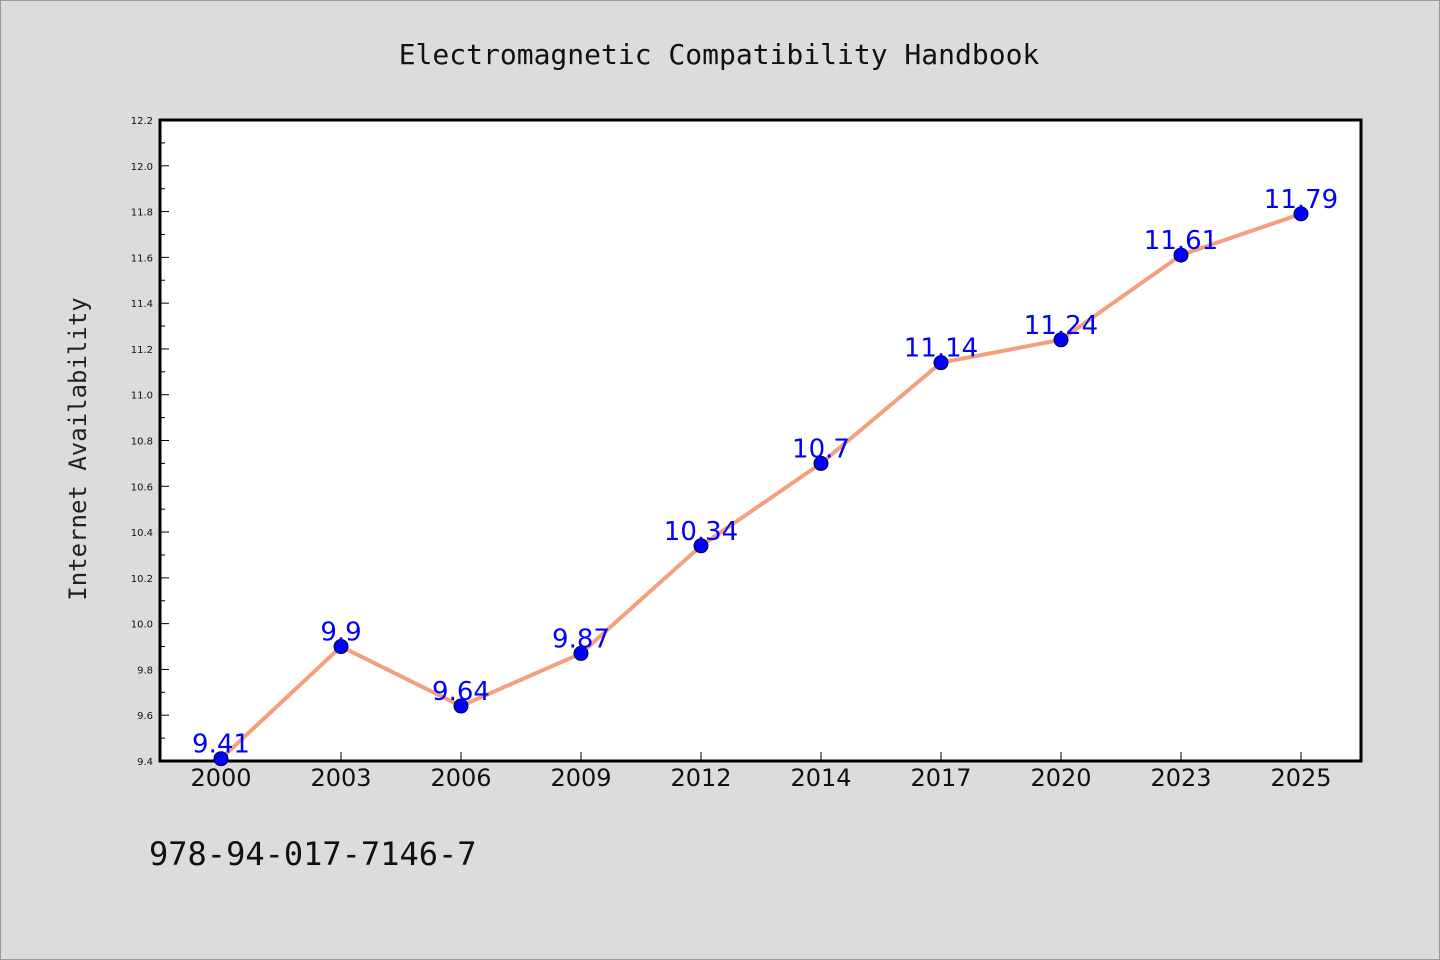 The image size is (1440, 960). What do you see at coordinates (820, 778) in the screenshot?
I see `x-tick-label: 2014` at bounding box center [820, 778].